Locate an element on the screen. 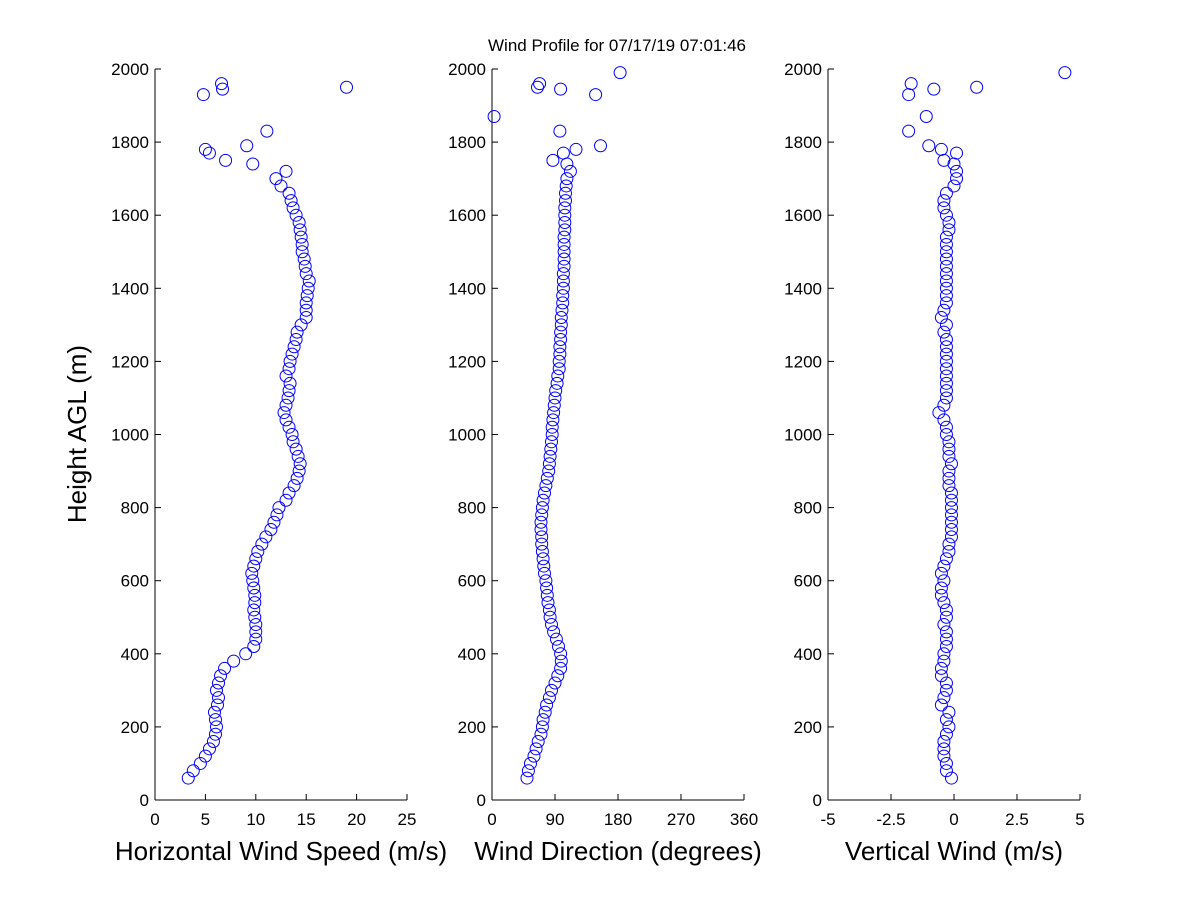 This screenshot has width=1200, height=900. x-tick-label: 5 is located at coordinates (205, 819).